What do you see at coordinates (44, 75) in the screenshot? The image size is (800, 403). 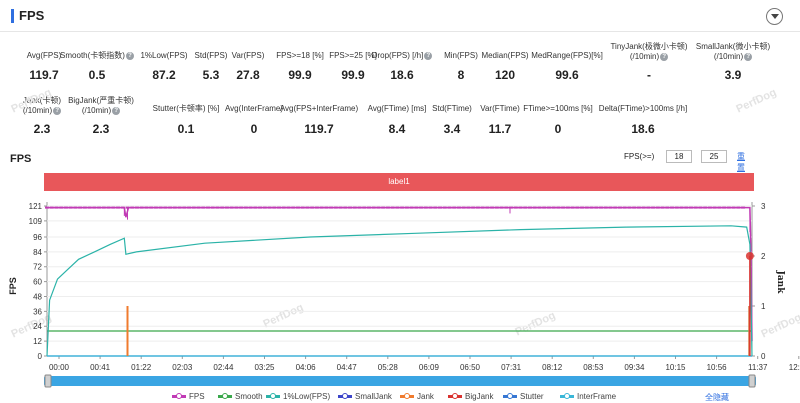 I see `metric-value: 119.7` at bounding box center [44, 75].